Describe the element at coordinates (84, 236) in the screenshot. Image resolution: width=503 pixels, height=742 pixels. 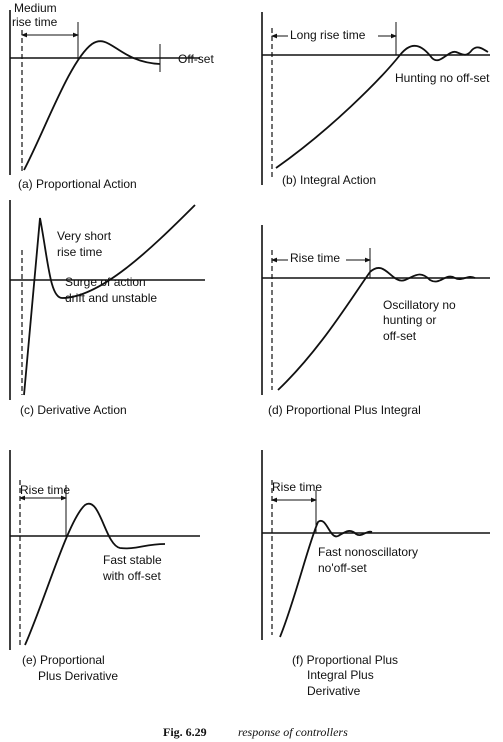
I see `annotation: Very short` at that location.